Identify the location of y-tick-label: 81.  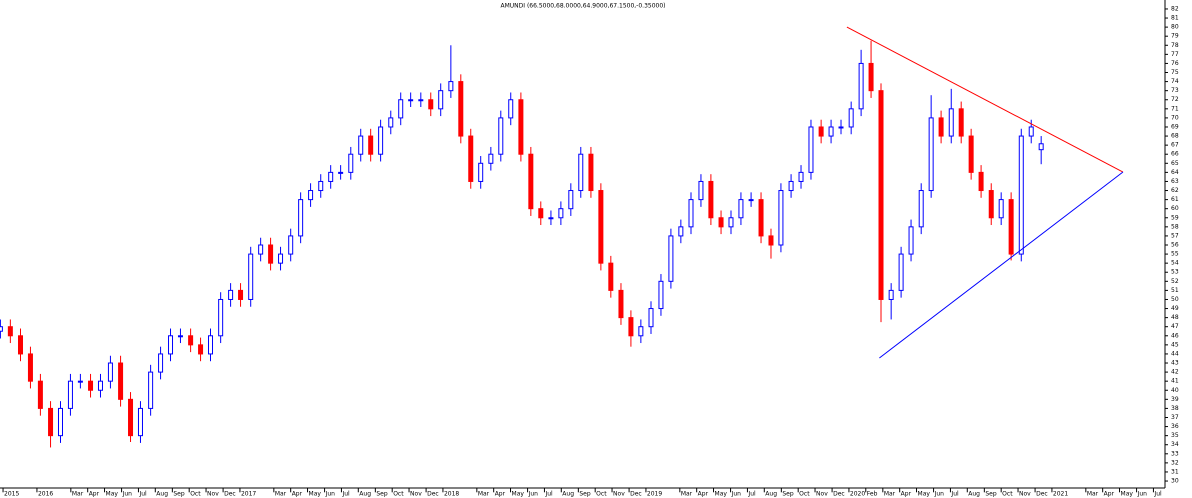
(1175, 18).